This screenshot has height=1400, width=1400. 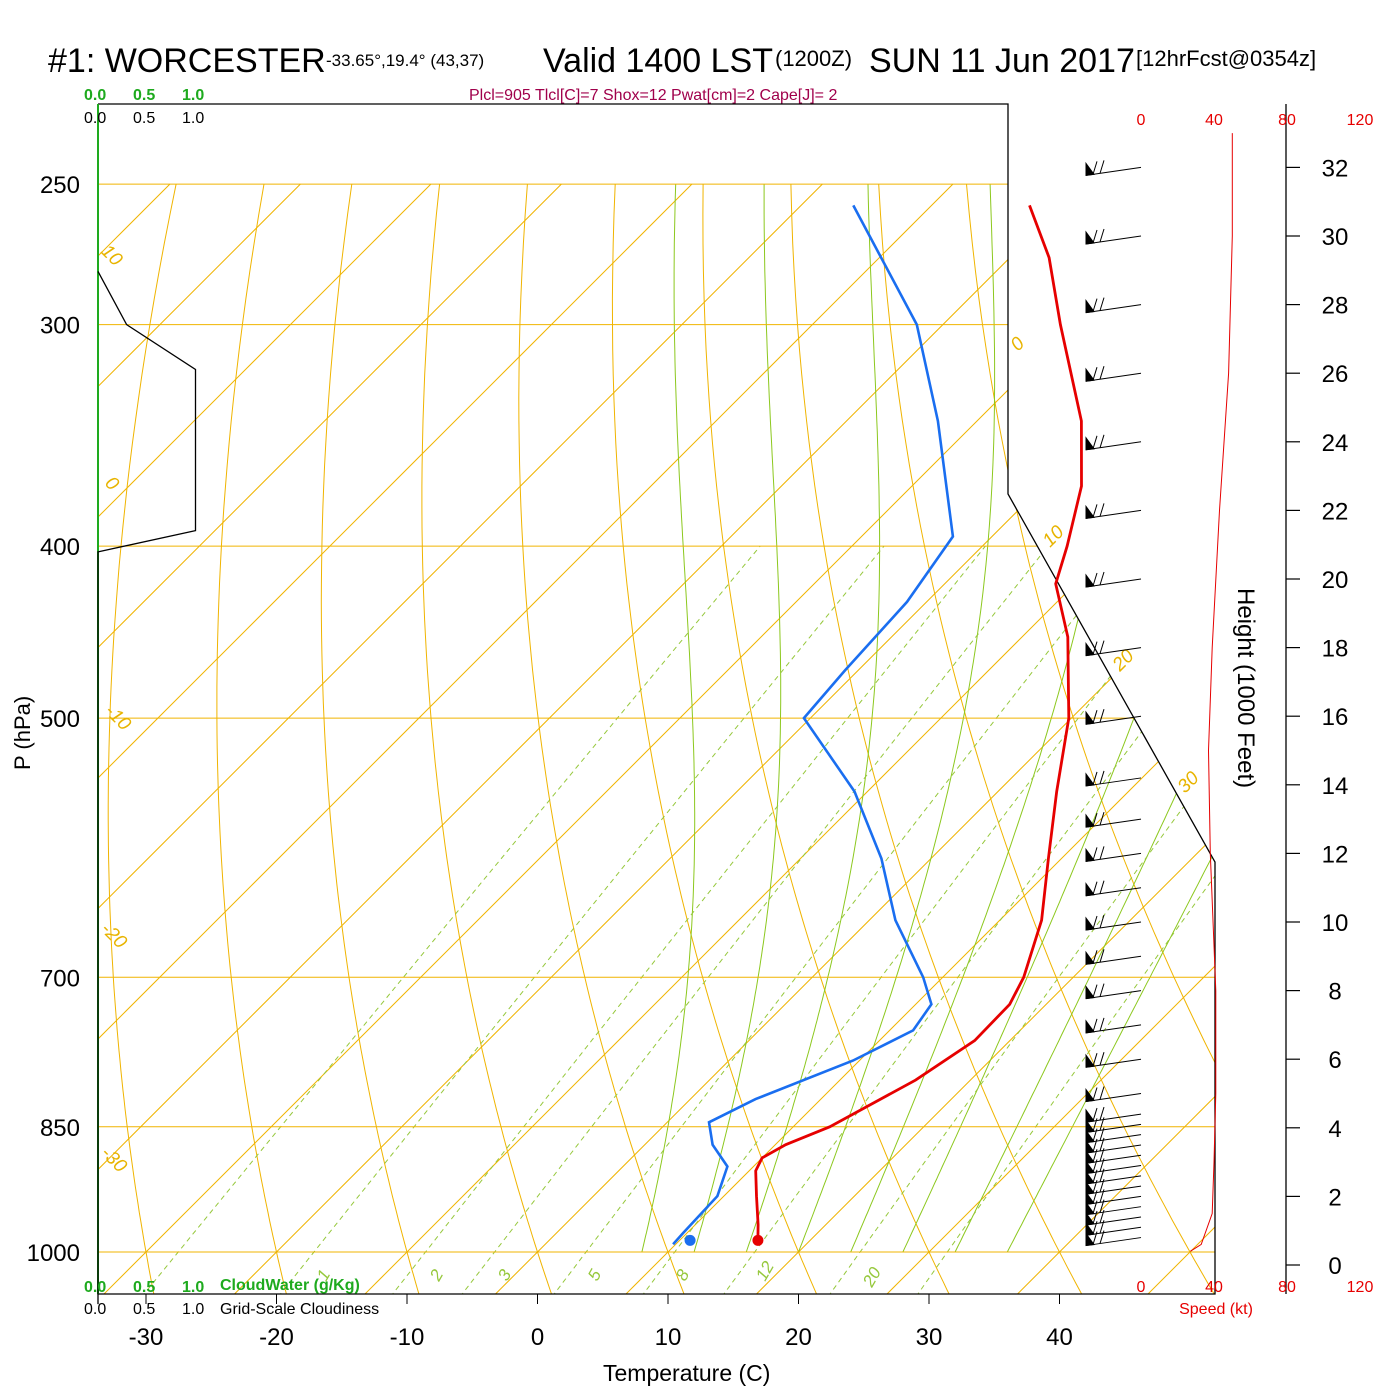 I want to click on pressure-axis-title: P (hPa), so click(x=22, y=733).